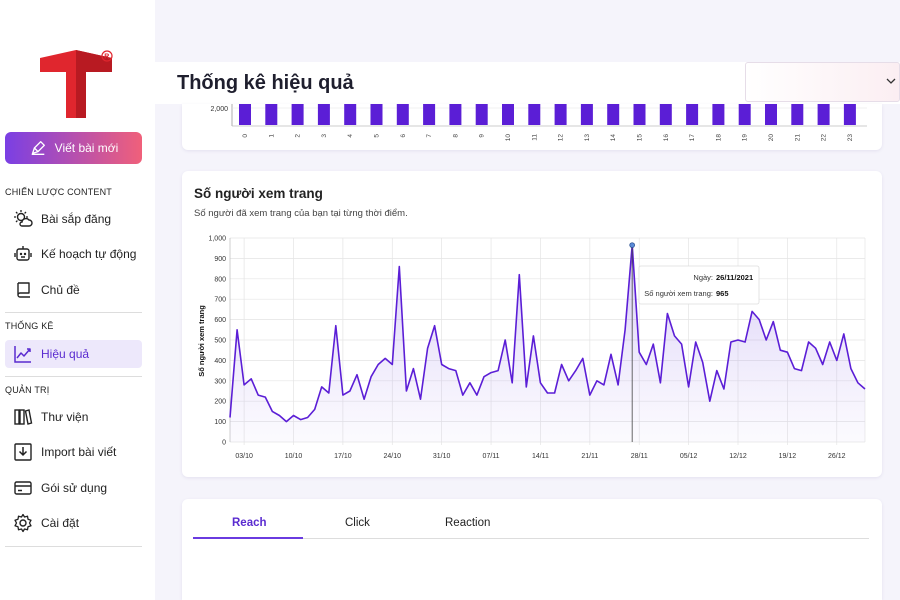  What do you see at coordinates (429, 136) in the screenshot?
I see `hour-tick-label: 7` at bounding box center [429, 136].